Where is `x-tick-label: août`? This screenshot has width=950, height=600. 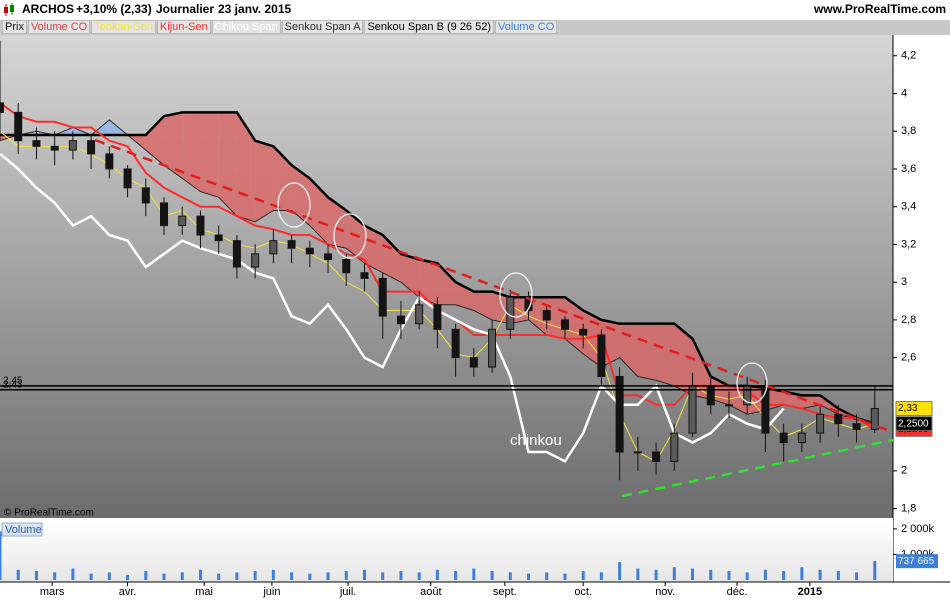 x-tick-label: août is located at coordinates (430, 592).